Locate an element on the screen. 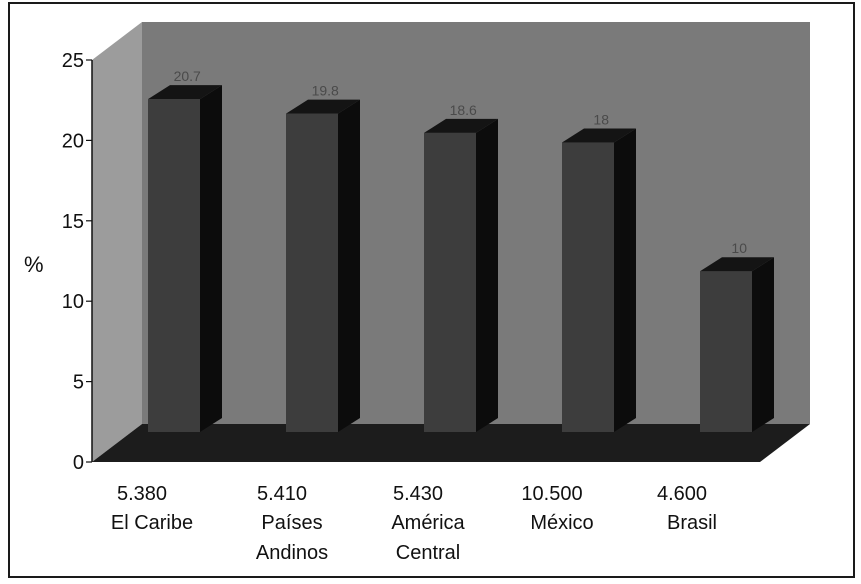 The height and width of the screenshot is (584, 861). category-number: 4.600 is located at coordinates (682, 494).